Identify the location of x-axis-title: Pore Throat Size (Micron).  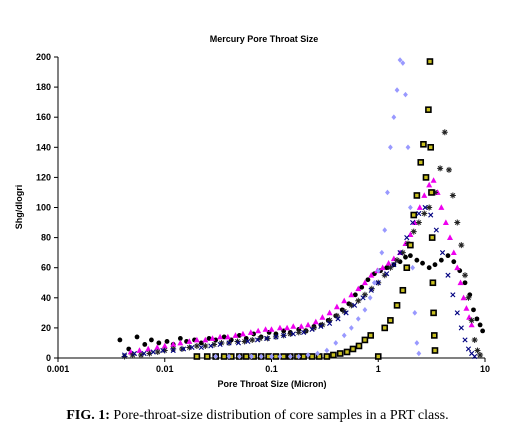
(271, 384).